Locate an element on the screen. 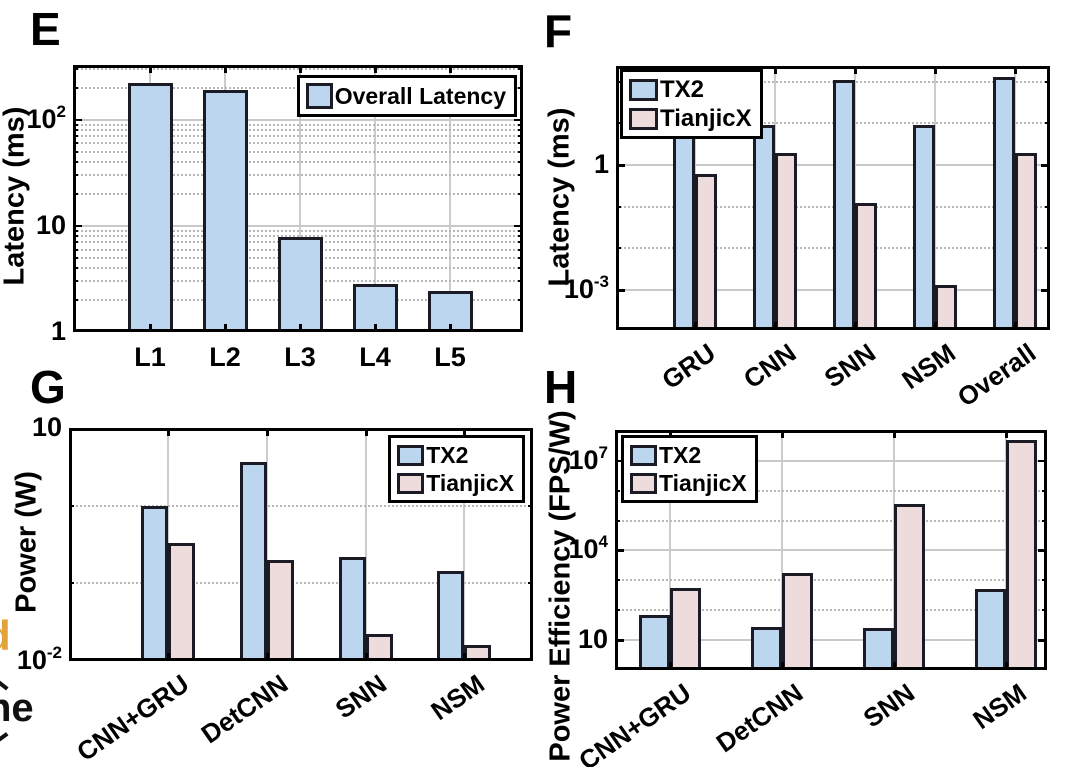 This screenshot has height=767, width=1080. bar-overall-latency-l3 is located at coordinates (300, 284).